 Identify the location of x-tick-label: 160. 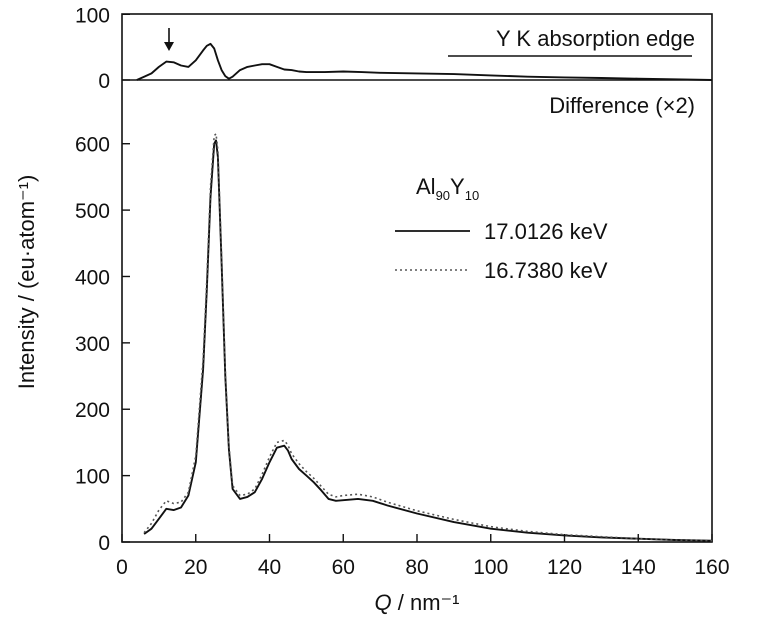
(711, 567).